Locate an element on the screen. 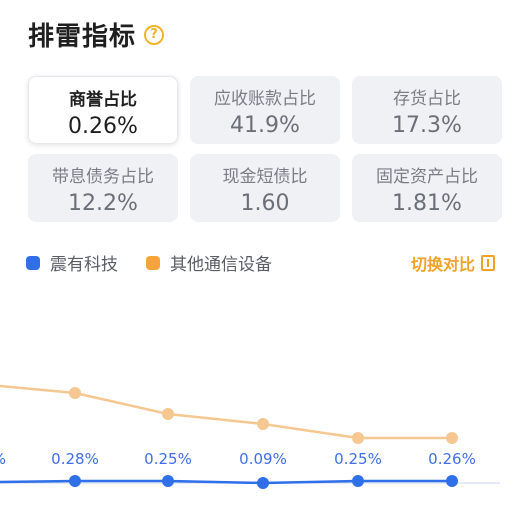  page-title: 排雷指标 is located at coordinates (82, 37).